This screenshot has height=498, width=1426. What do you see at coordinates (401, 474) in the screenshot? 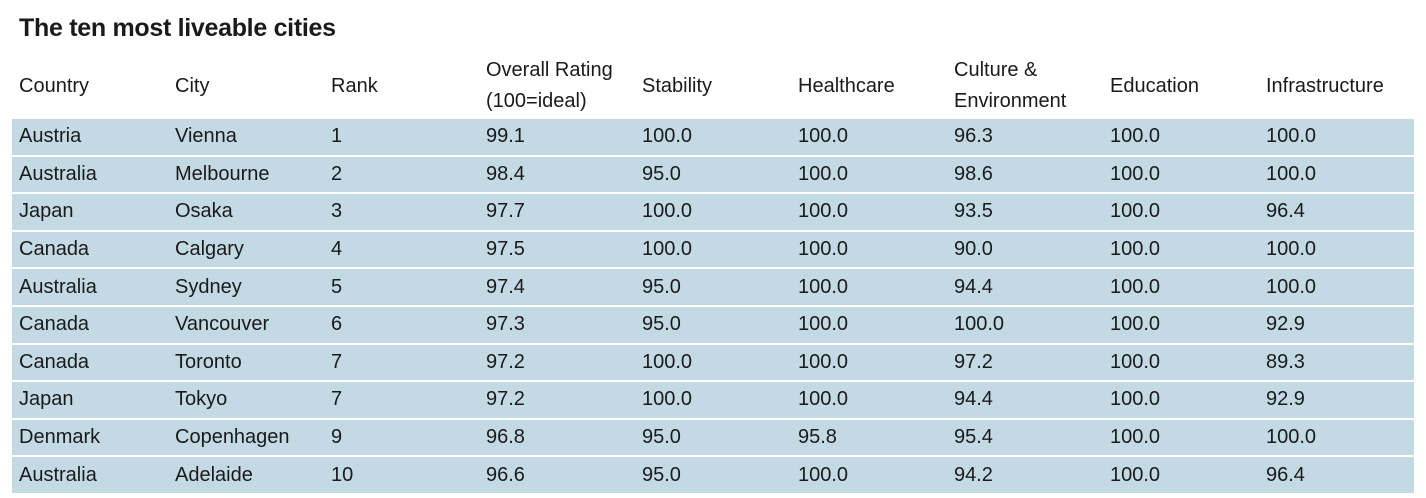
I see `cell-rank: 10` at bounding box center [401, 474].